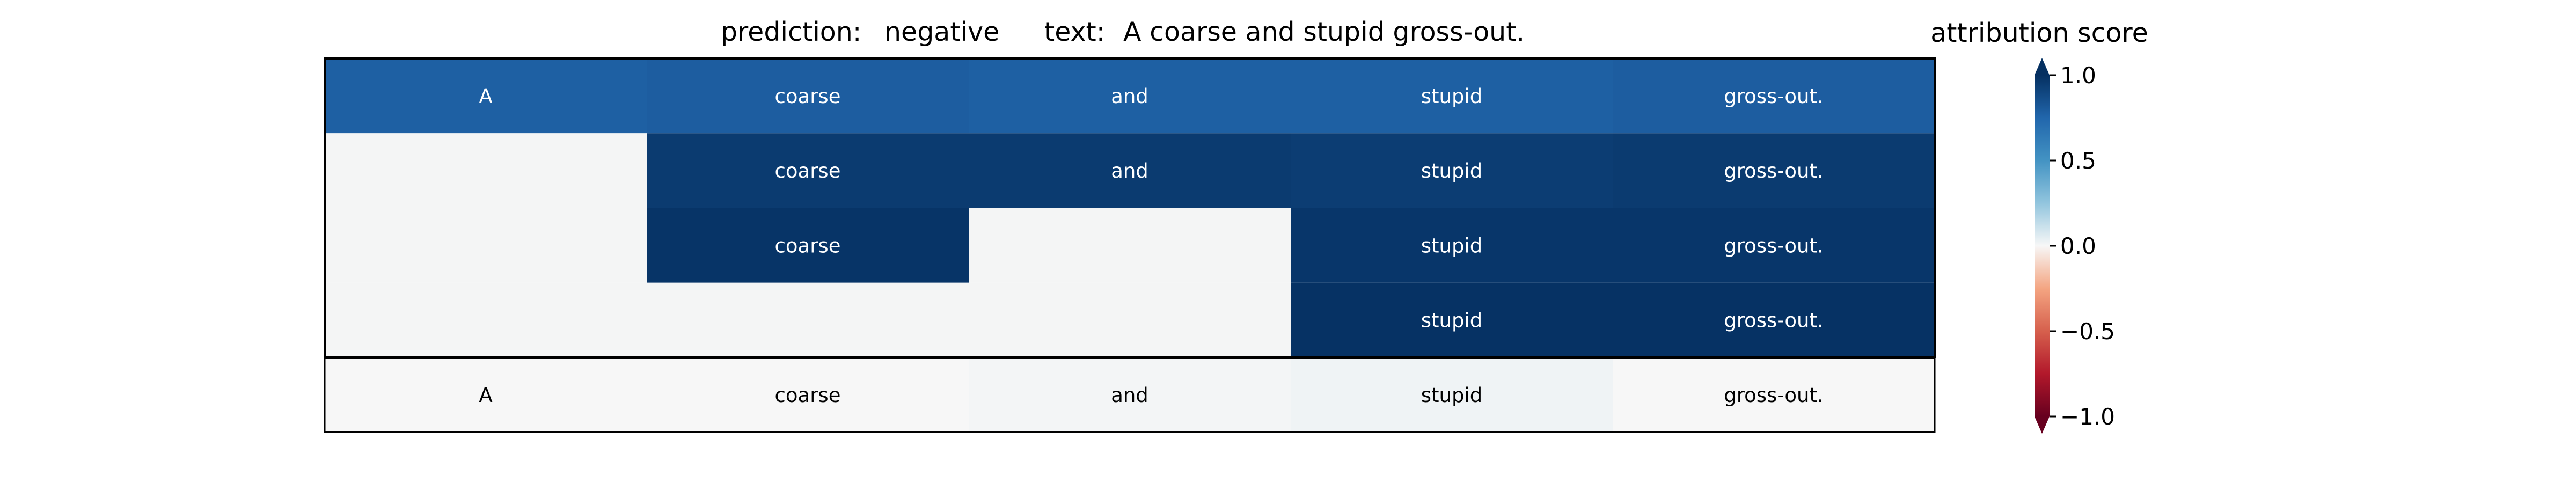 The height and width of the screenshot is (483, 2576). I want to click on prediction-label: prediction:, so click(791, 32).